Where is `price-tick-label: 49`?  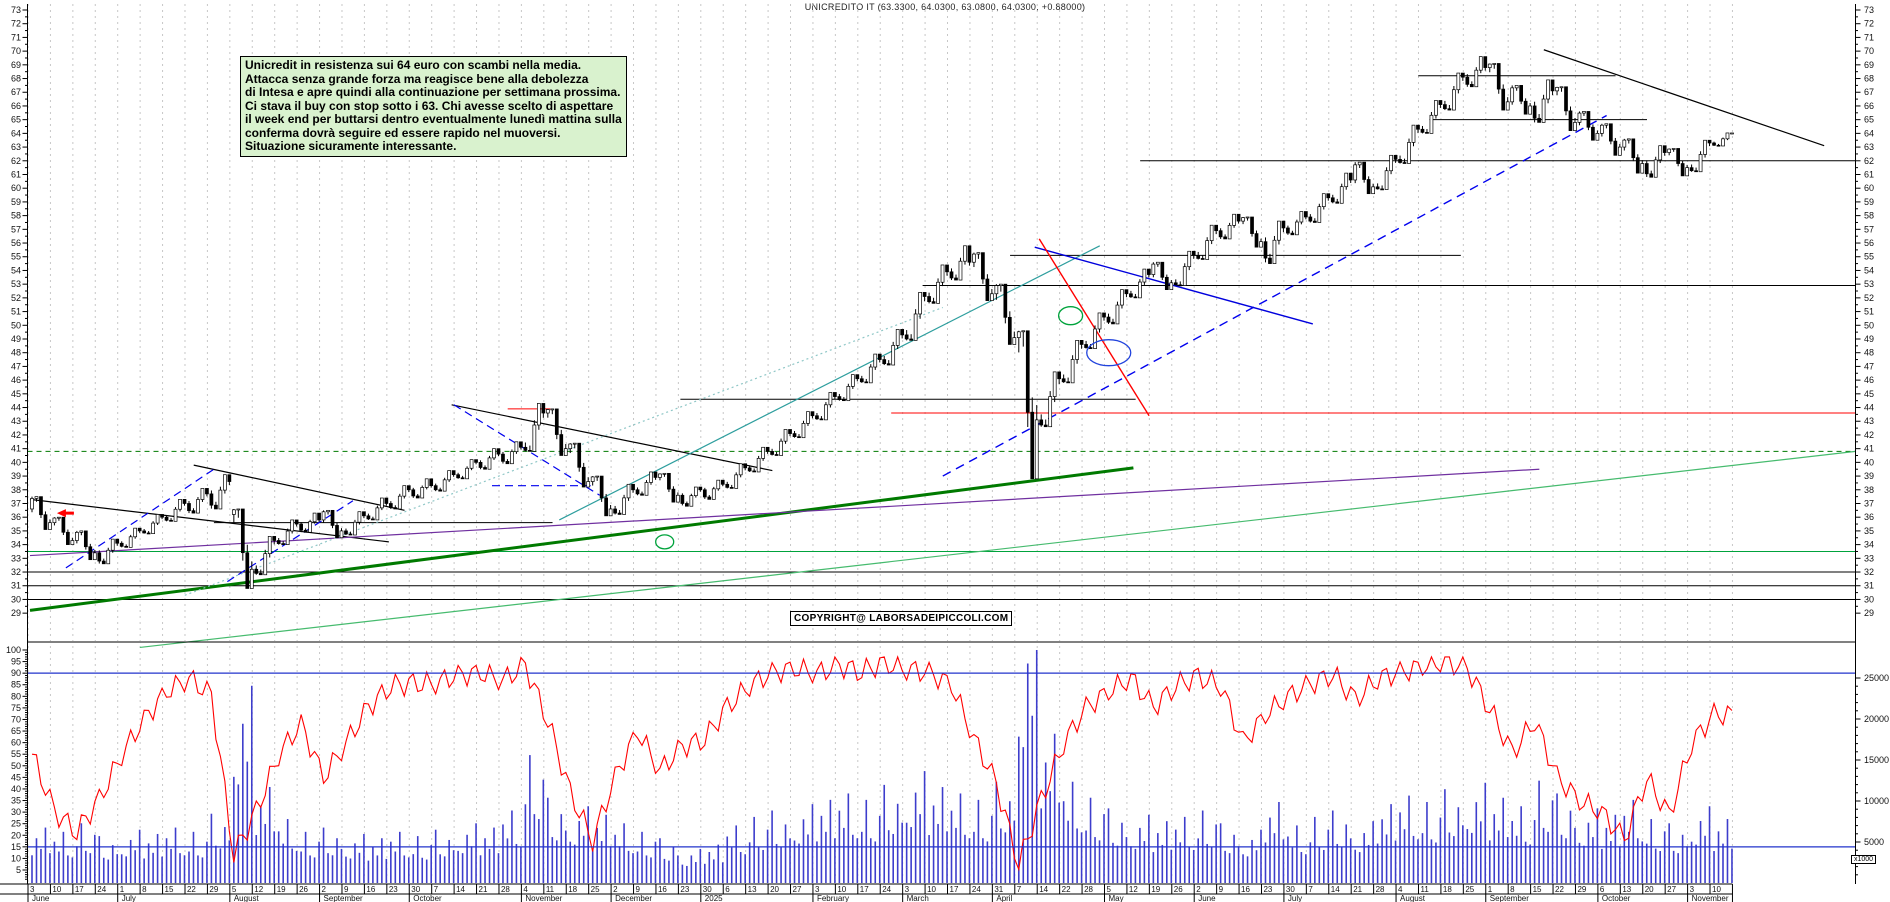 price-tick-label: 49 is located at coordinates (1869, 339).